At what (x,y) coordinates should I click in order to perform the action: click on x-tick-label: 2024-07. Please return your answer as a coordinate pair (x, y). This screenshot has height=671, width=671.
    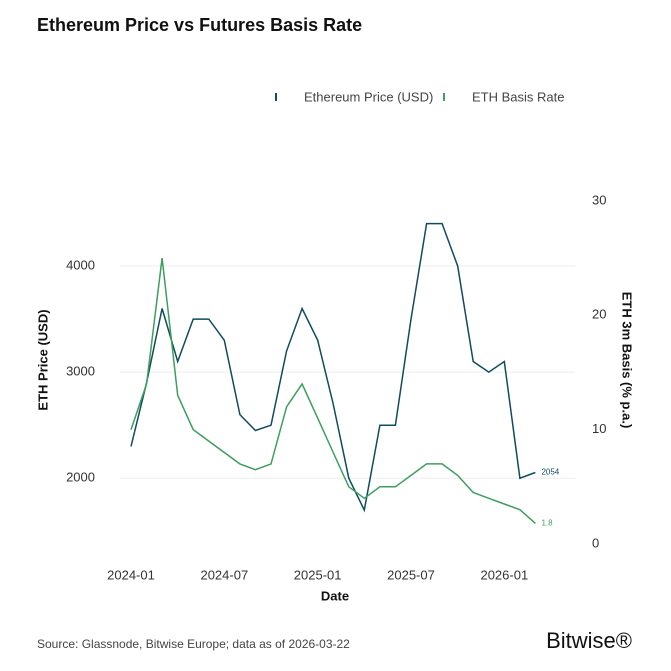
    Looking at the image, I should click on (224, 574).